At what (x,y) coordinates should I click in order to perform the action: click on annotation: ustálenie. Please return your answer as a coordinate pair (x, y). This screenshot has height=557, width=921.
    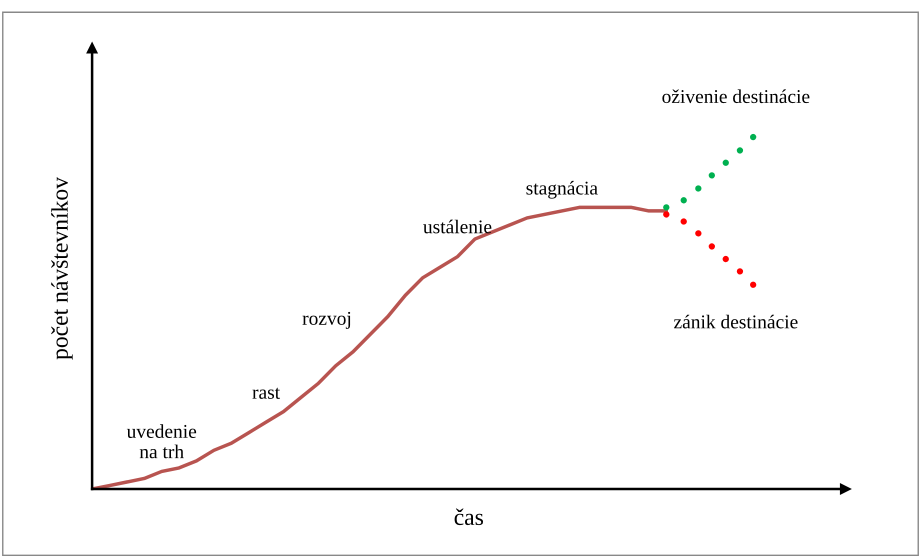
    Looking at the image, I should click on (457, 227).